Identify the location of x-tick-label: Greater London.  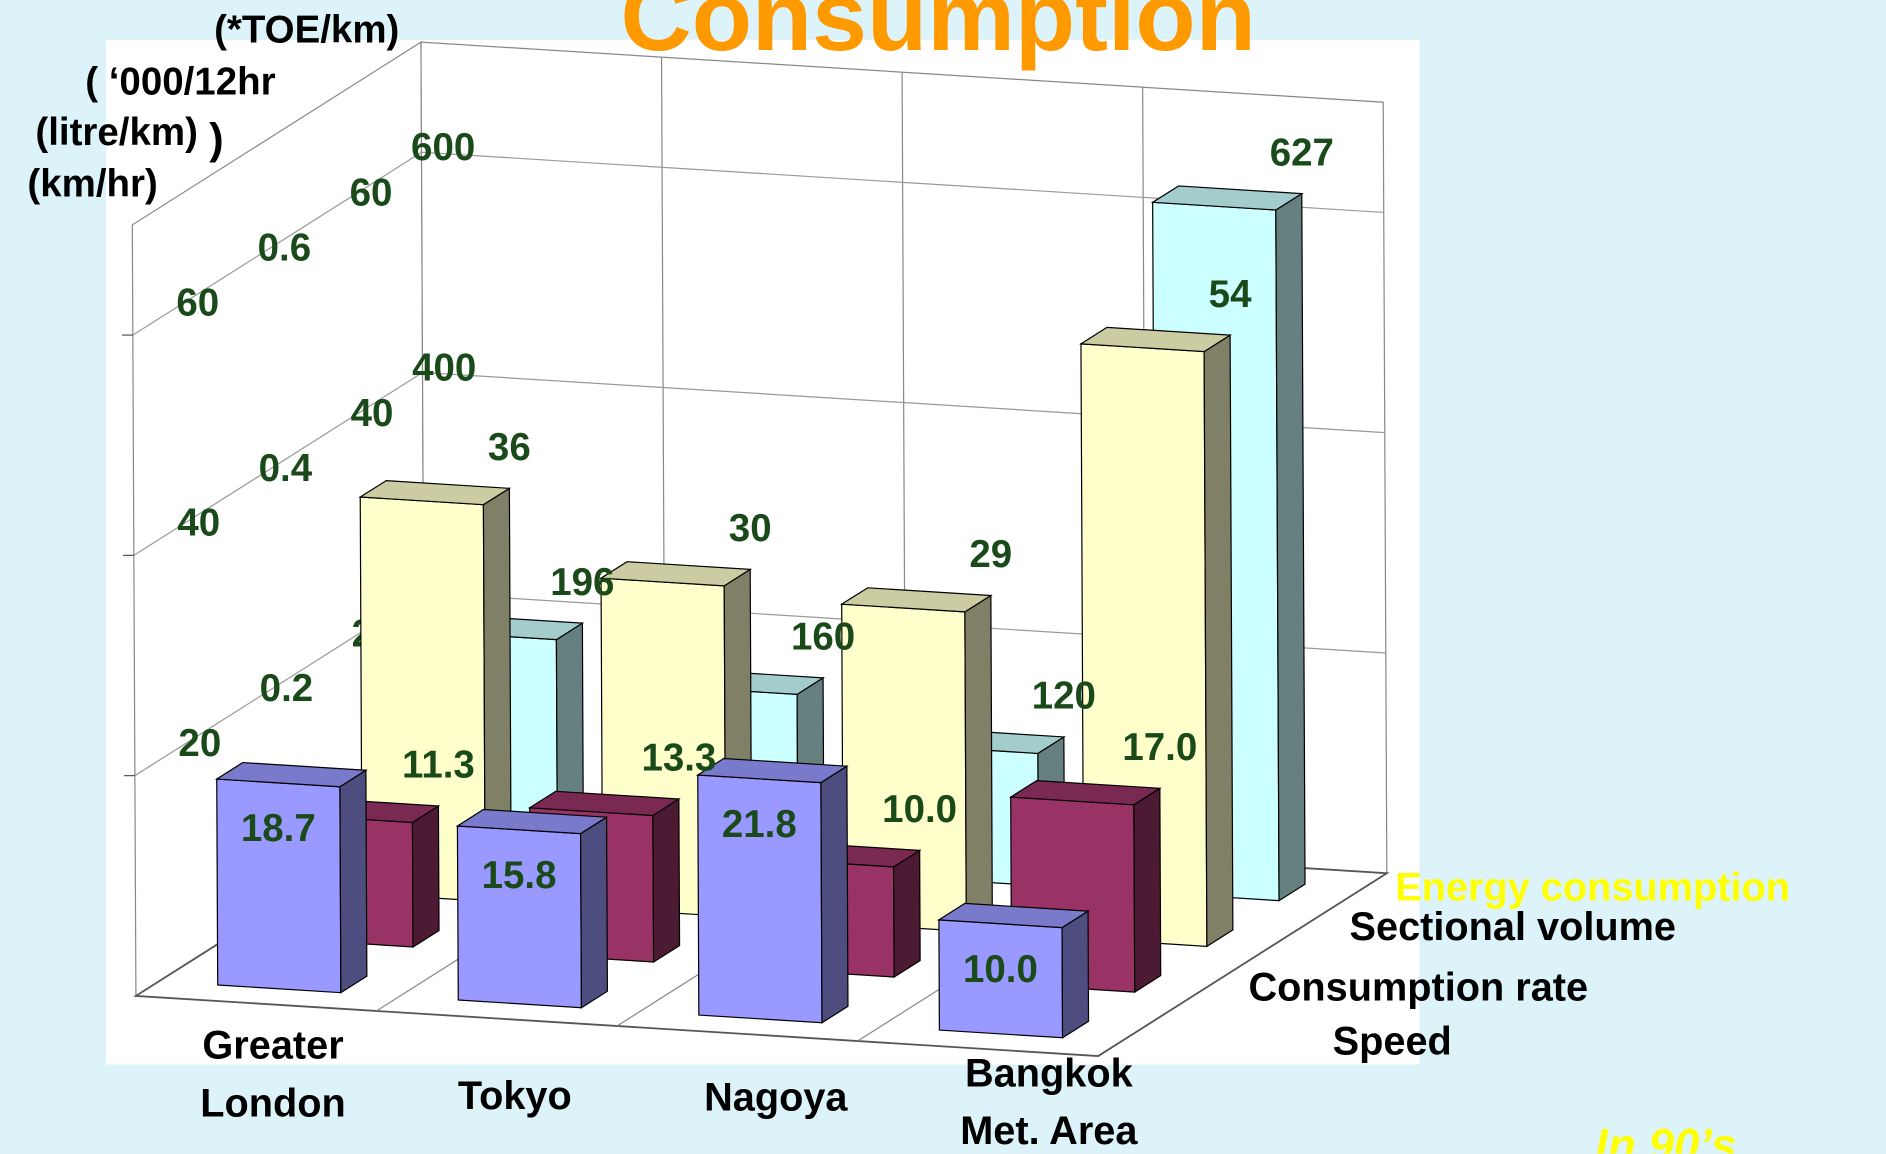
(273, 1073).